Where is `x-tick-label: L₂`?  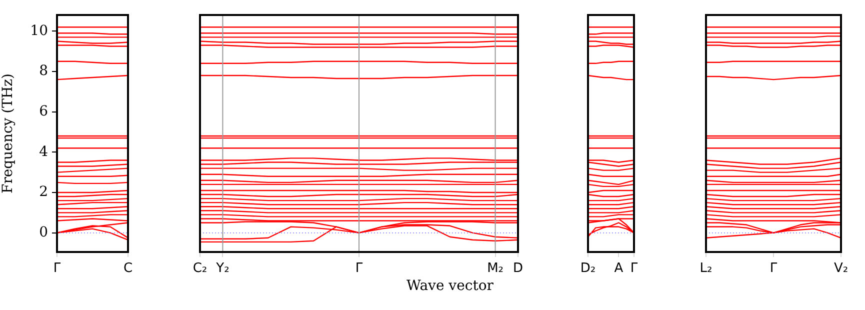 x-tick-label: L₂ is located at coordinates (706, 268).